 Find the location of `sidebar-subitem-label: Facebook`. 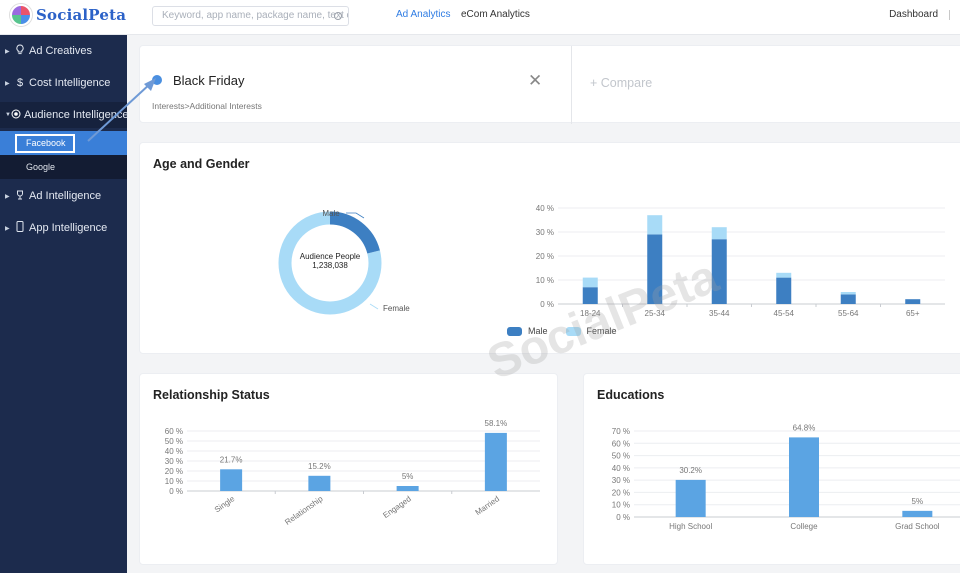

sidebar-subitem-label: Facebook is located at coordinates (46, 143).